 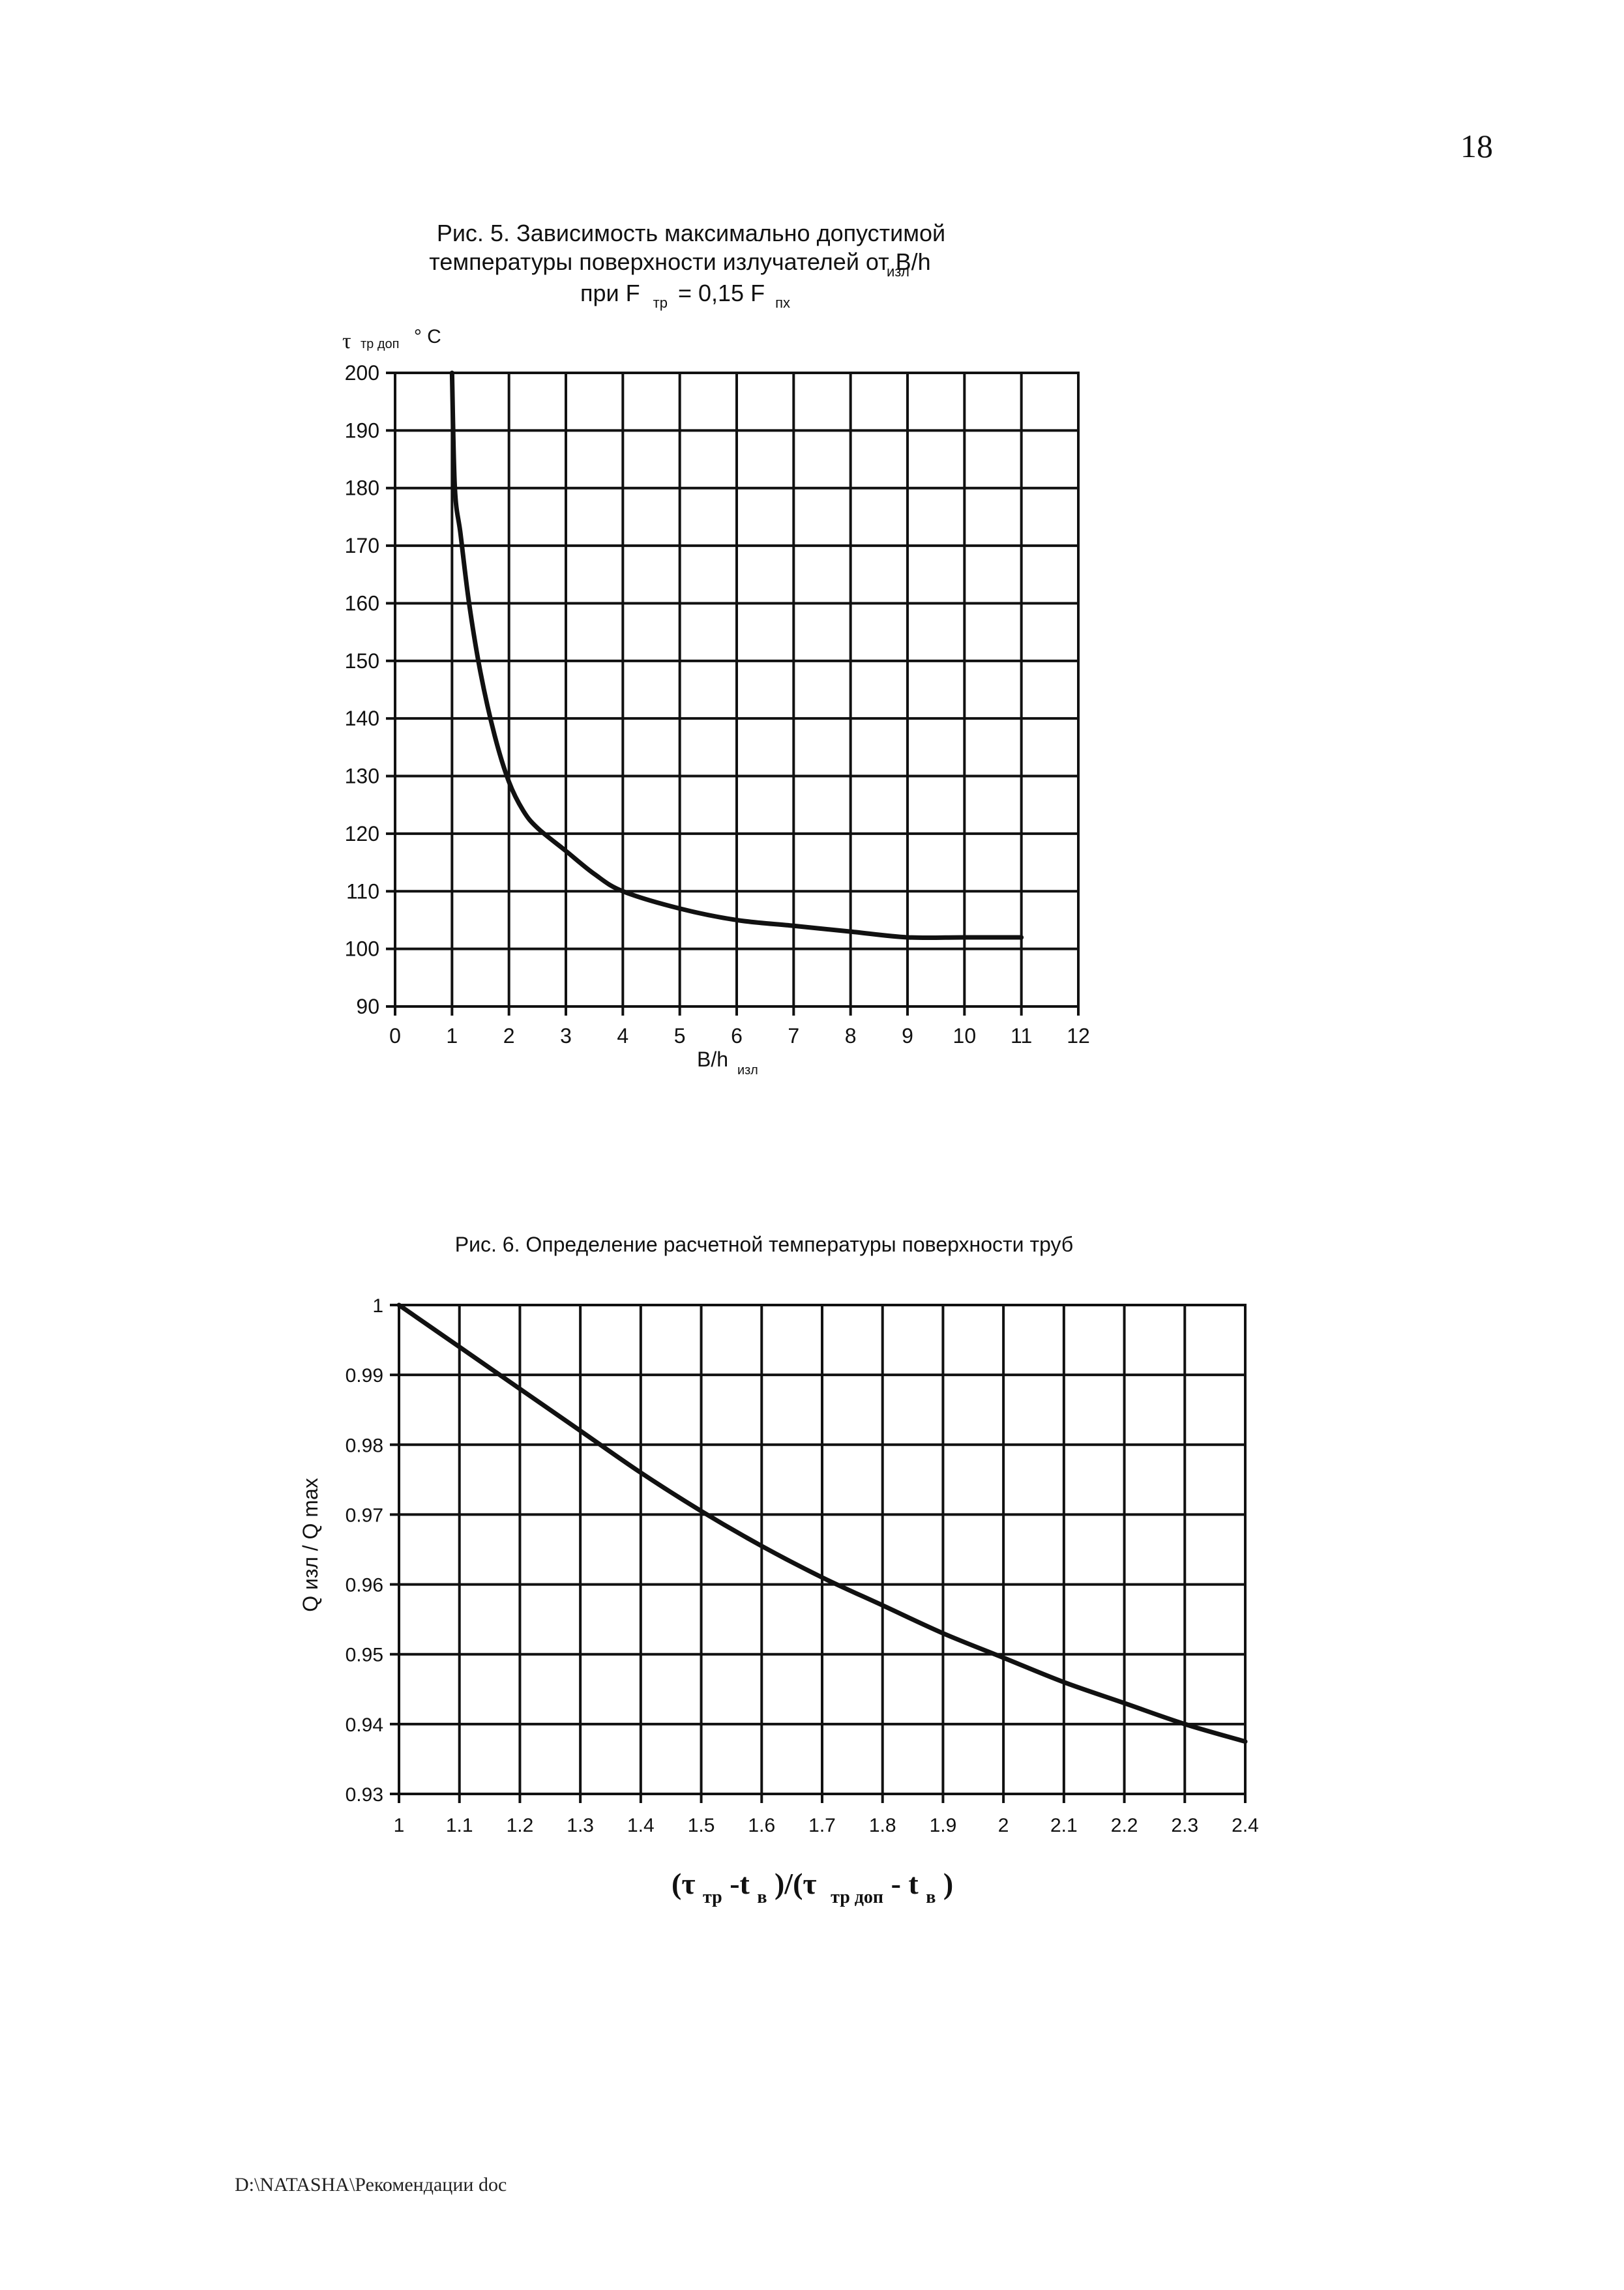 What do you see at coordinates (363, 891) in the screenshot?
I see `y-tick-label: 110` at bounding box center [363, 891].